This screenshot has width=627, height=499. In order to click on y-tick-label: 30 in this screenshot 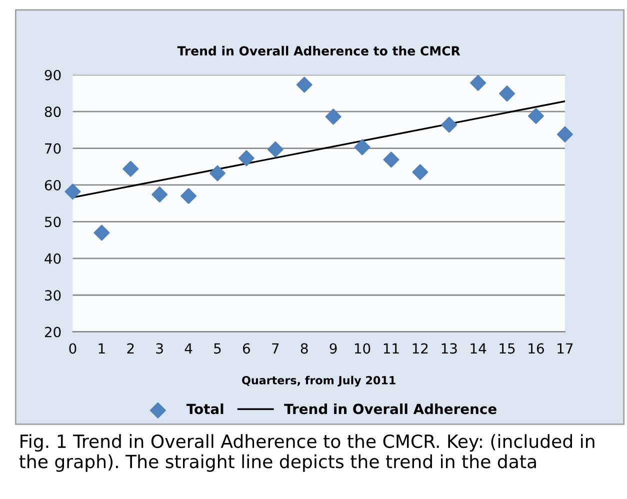, I will do `click(53, 295)`.